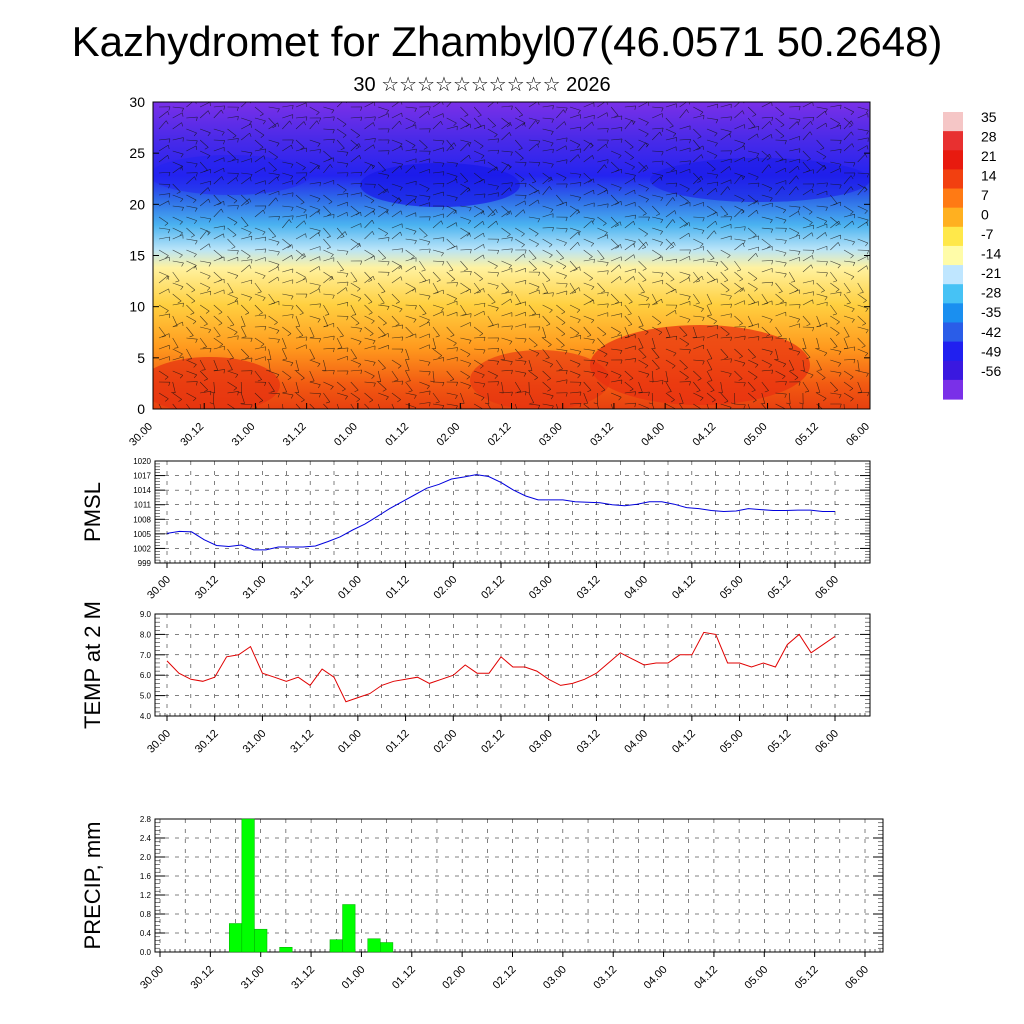 The width and height of the screenshot is (1024, 1024). I want to click on y-tick-label: 2.8, so click(146, 819).